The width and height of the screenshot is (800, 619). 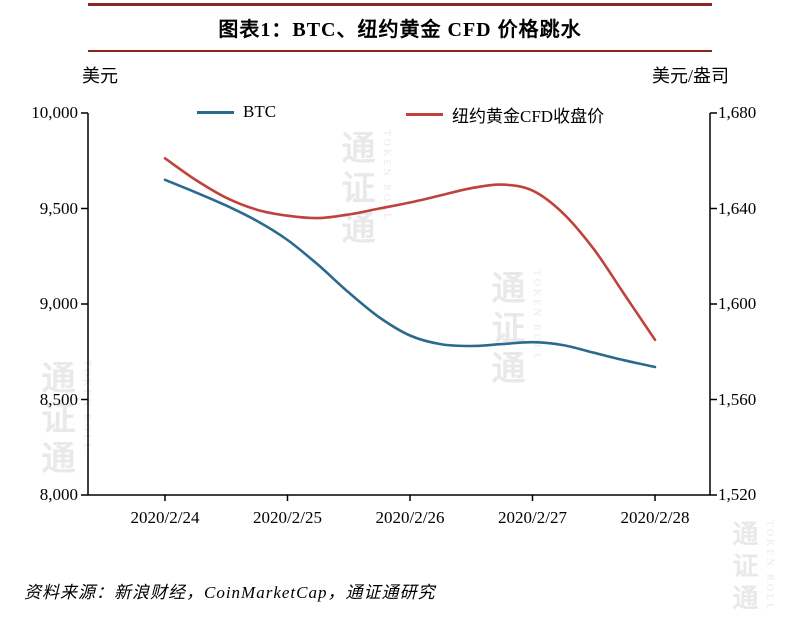 I want to click on x-axis-tick-label: 2020/2/28, so click(x=655, y=517).